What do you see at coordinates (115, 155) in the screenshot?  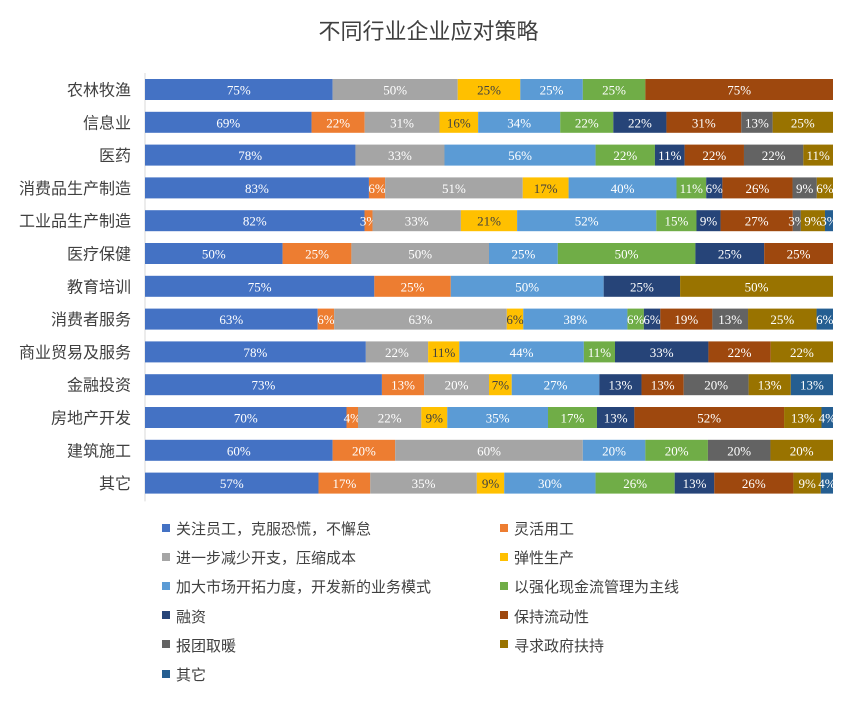 I see `category-label: 医药` at bounding box center [115, 155].